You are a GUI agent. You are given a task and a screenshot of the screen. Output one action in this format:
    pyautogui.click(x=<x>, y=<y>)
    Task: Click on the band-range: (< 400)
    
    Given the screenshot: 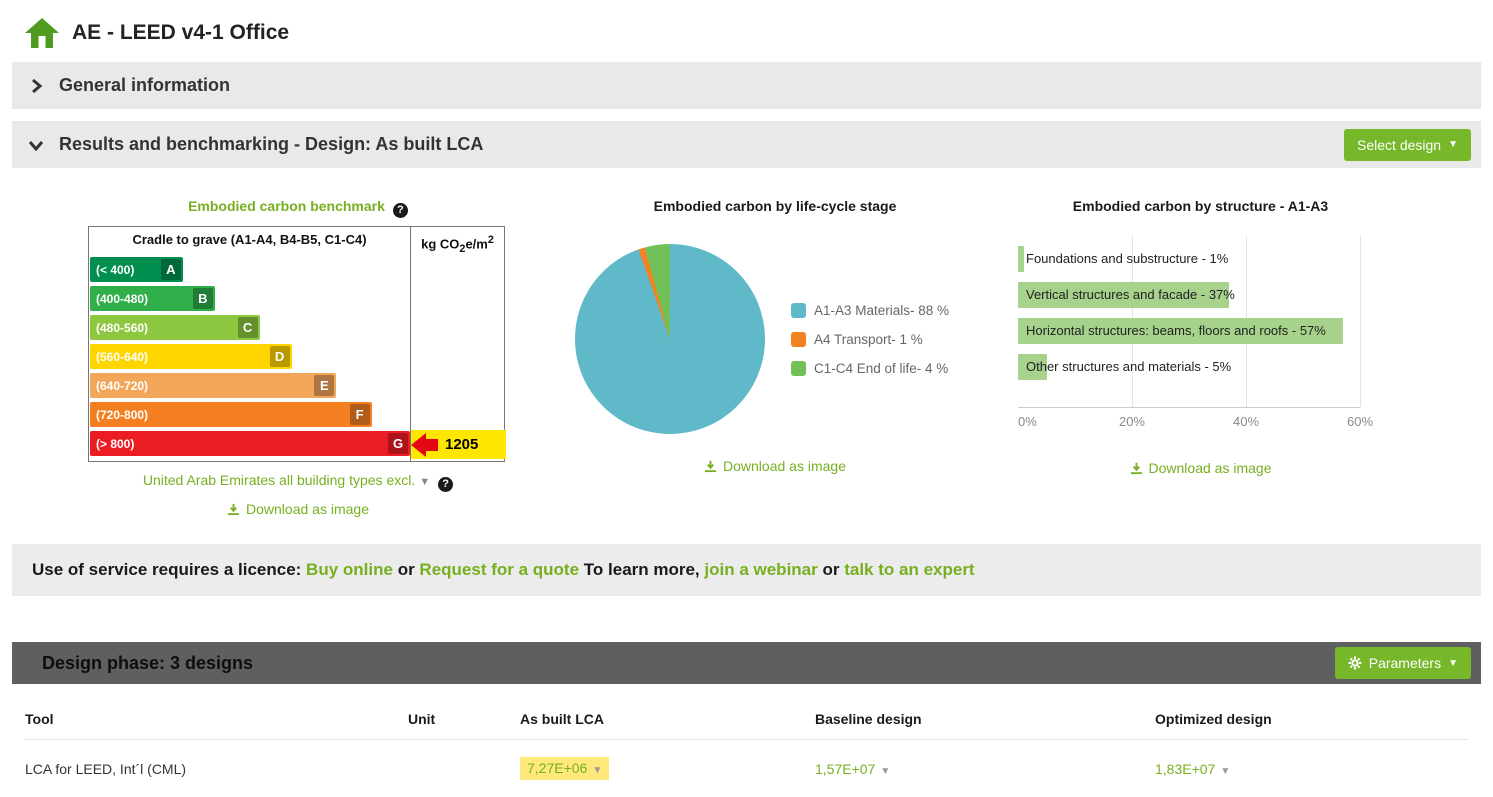 What is the action you would take?
    pyautogui.click(x=115, y=269)
    